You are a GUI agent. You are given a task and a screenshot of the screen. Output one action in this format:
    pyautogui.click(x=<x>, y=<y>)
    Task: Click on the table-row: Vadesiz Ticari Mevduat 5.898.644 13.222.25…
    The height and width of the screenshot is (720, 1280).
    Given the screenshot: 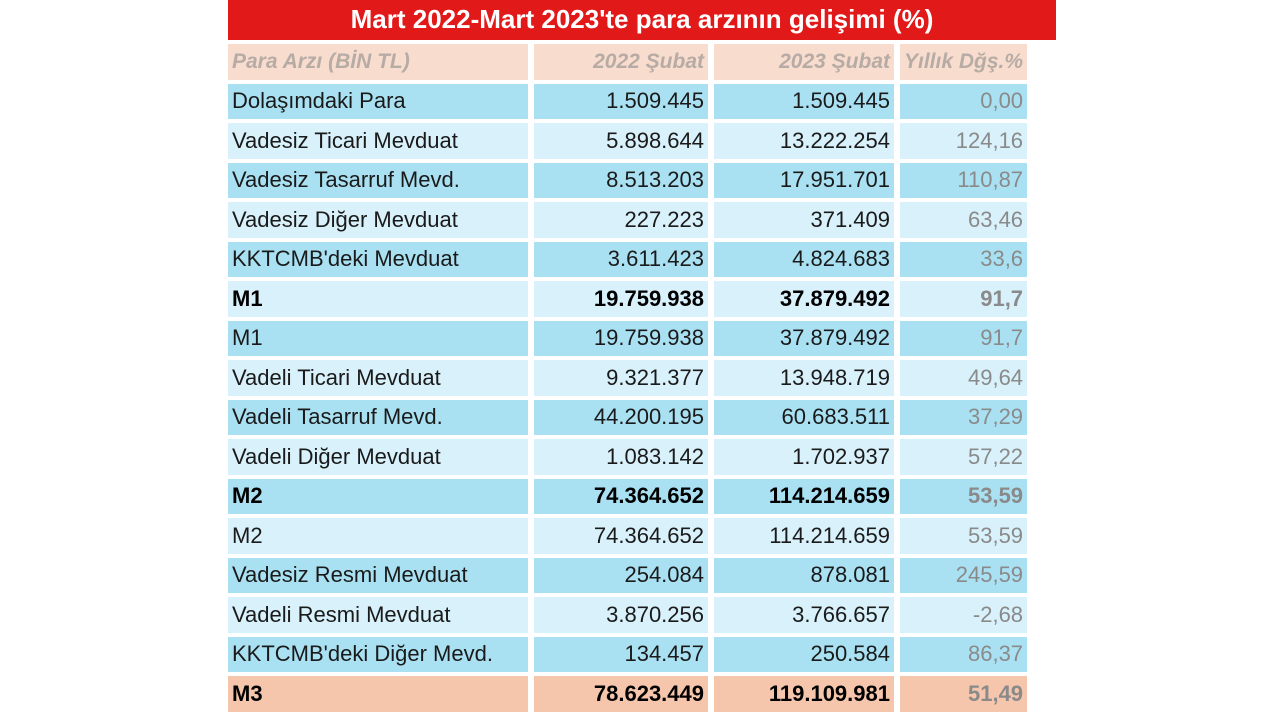 What is the action you would take?
    pyautogui.click(x=628, y=141)
    